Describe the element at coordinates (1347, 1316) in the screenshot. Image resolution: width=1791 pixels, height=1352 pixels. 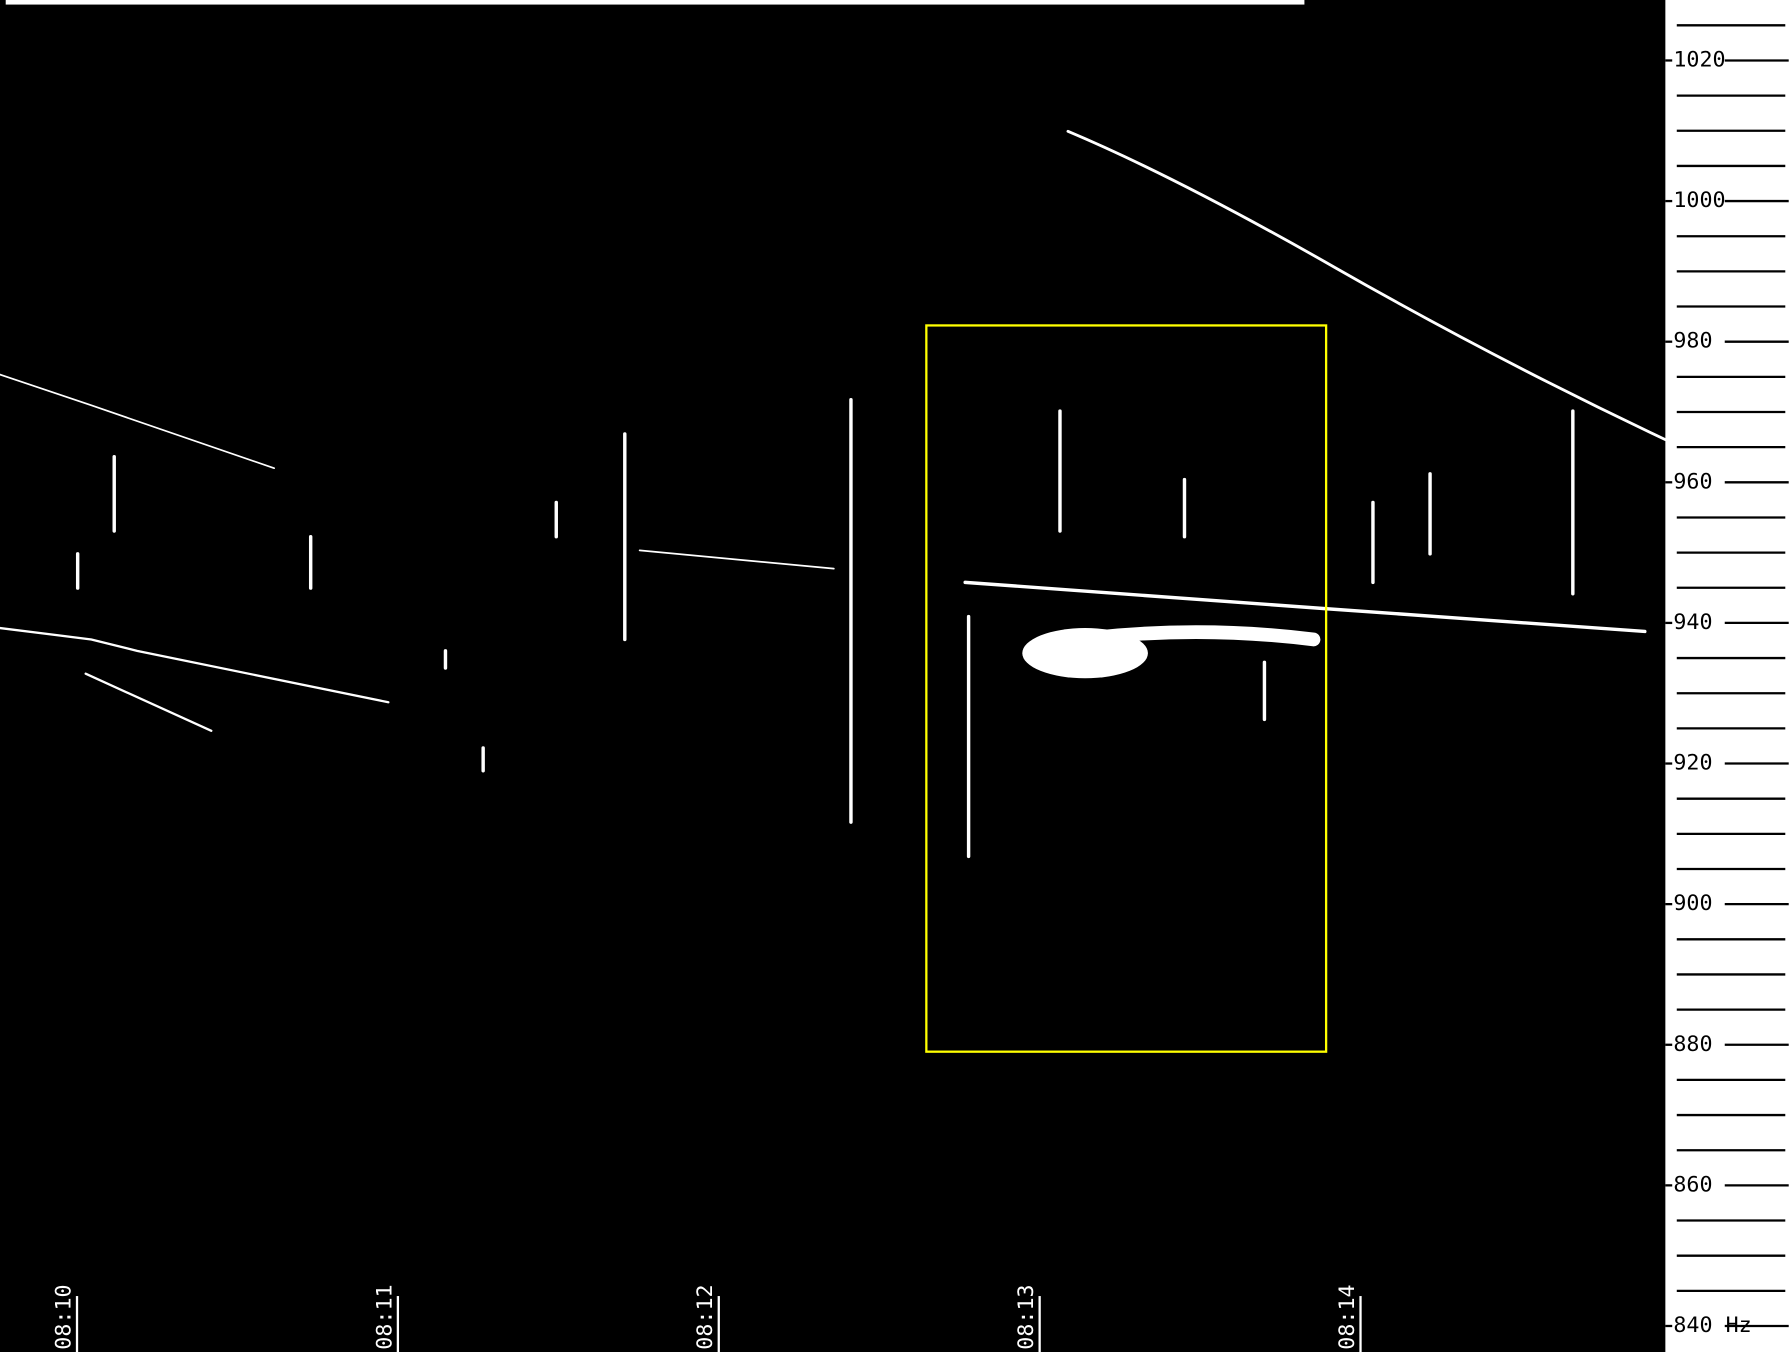
I see `x-tick-label: 08:14` at that location.